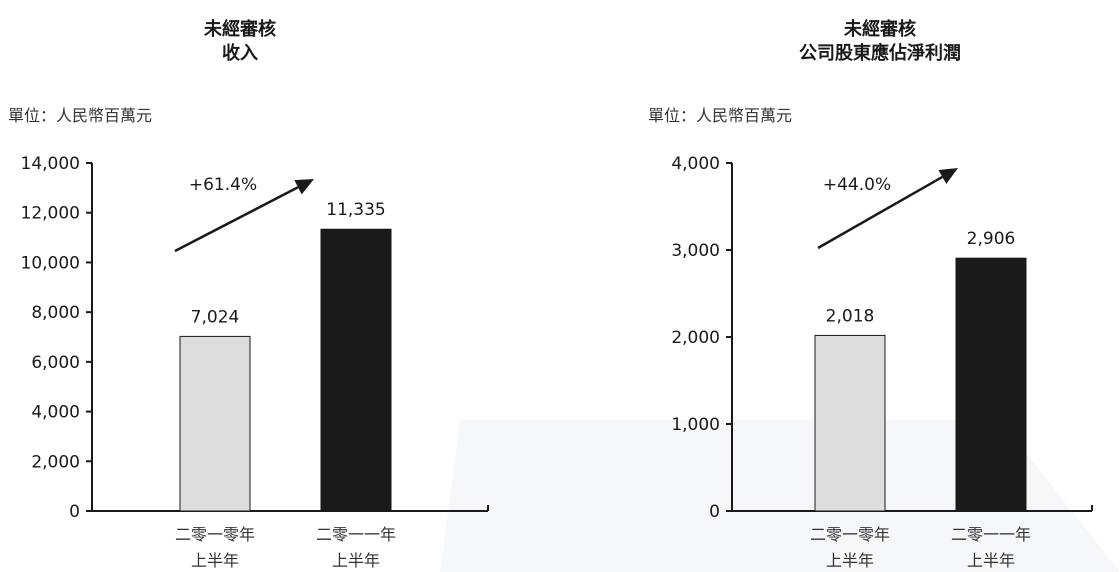  Describe the element at coordinates (857, 185) in the screenshot. I see `growth-annotation: +44.0%` at that location.